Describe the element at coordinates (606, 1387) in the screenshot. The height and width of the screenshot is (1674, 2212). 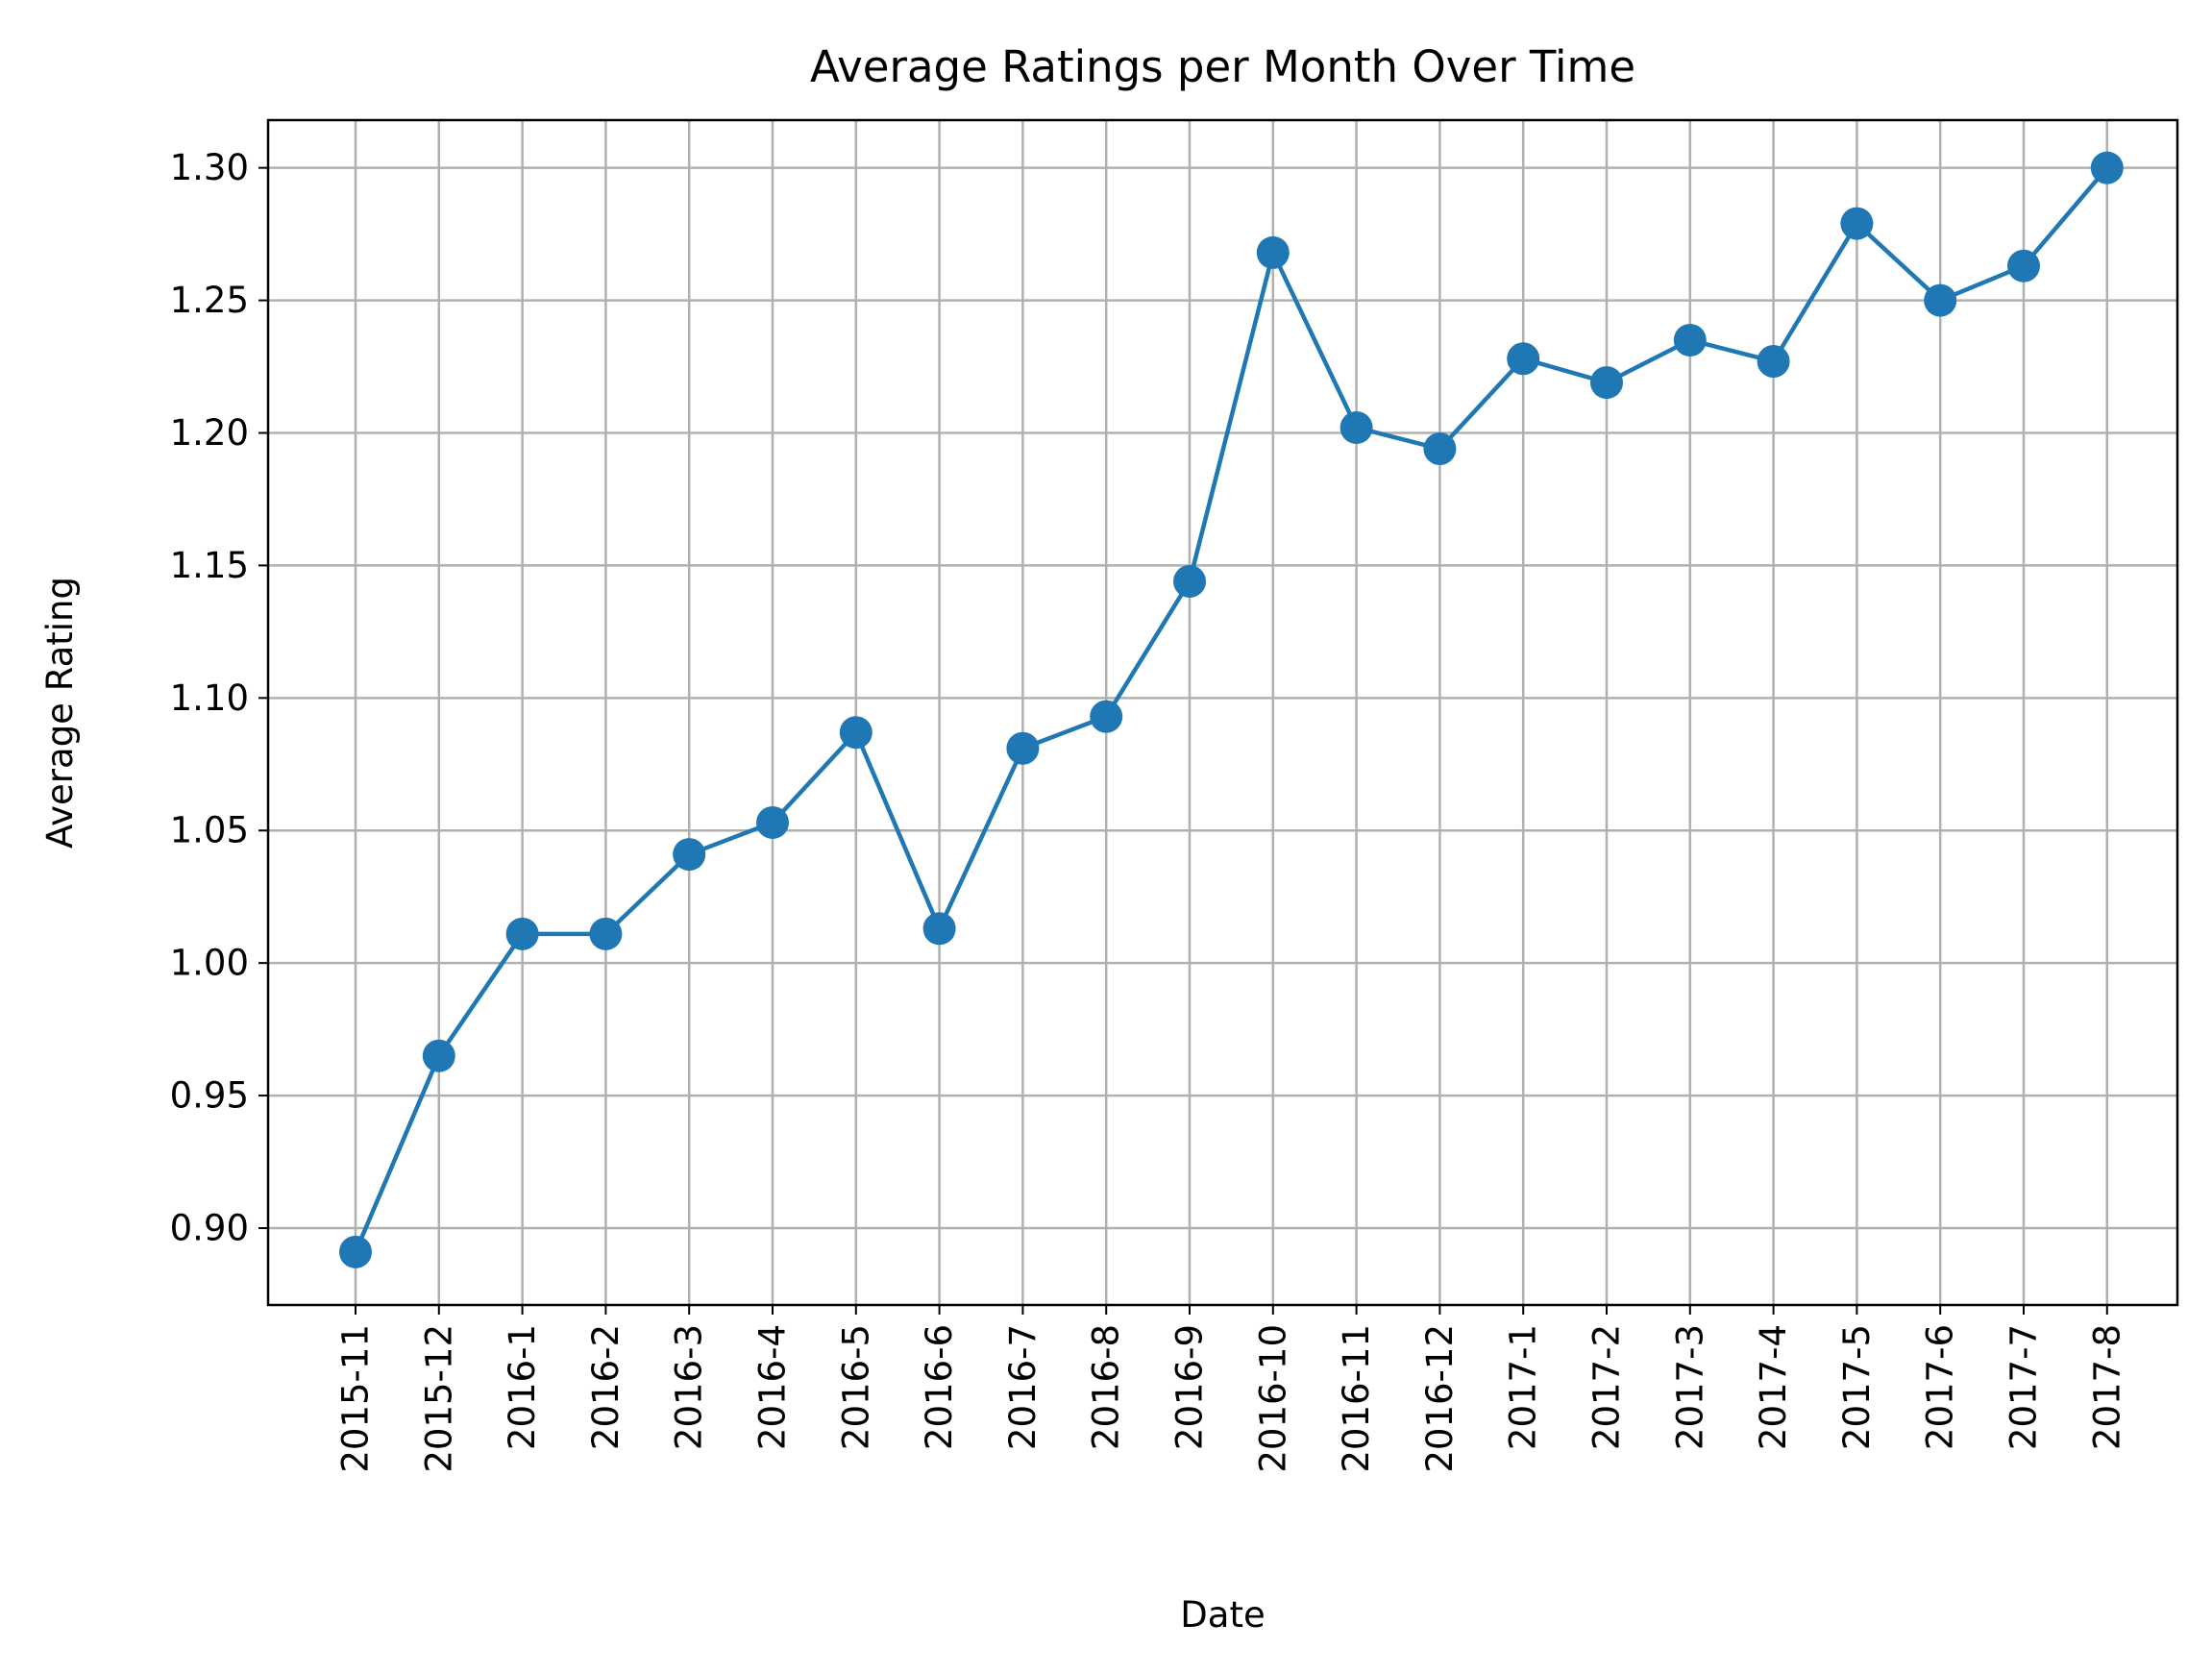
I see `x-tick-label: 2016-2` at that location.